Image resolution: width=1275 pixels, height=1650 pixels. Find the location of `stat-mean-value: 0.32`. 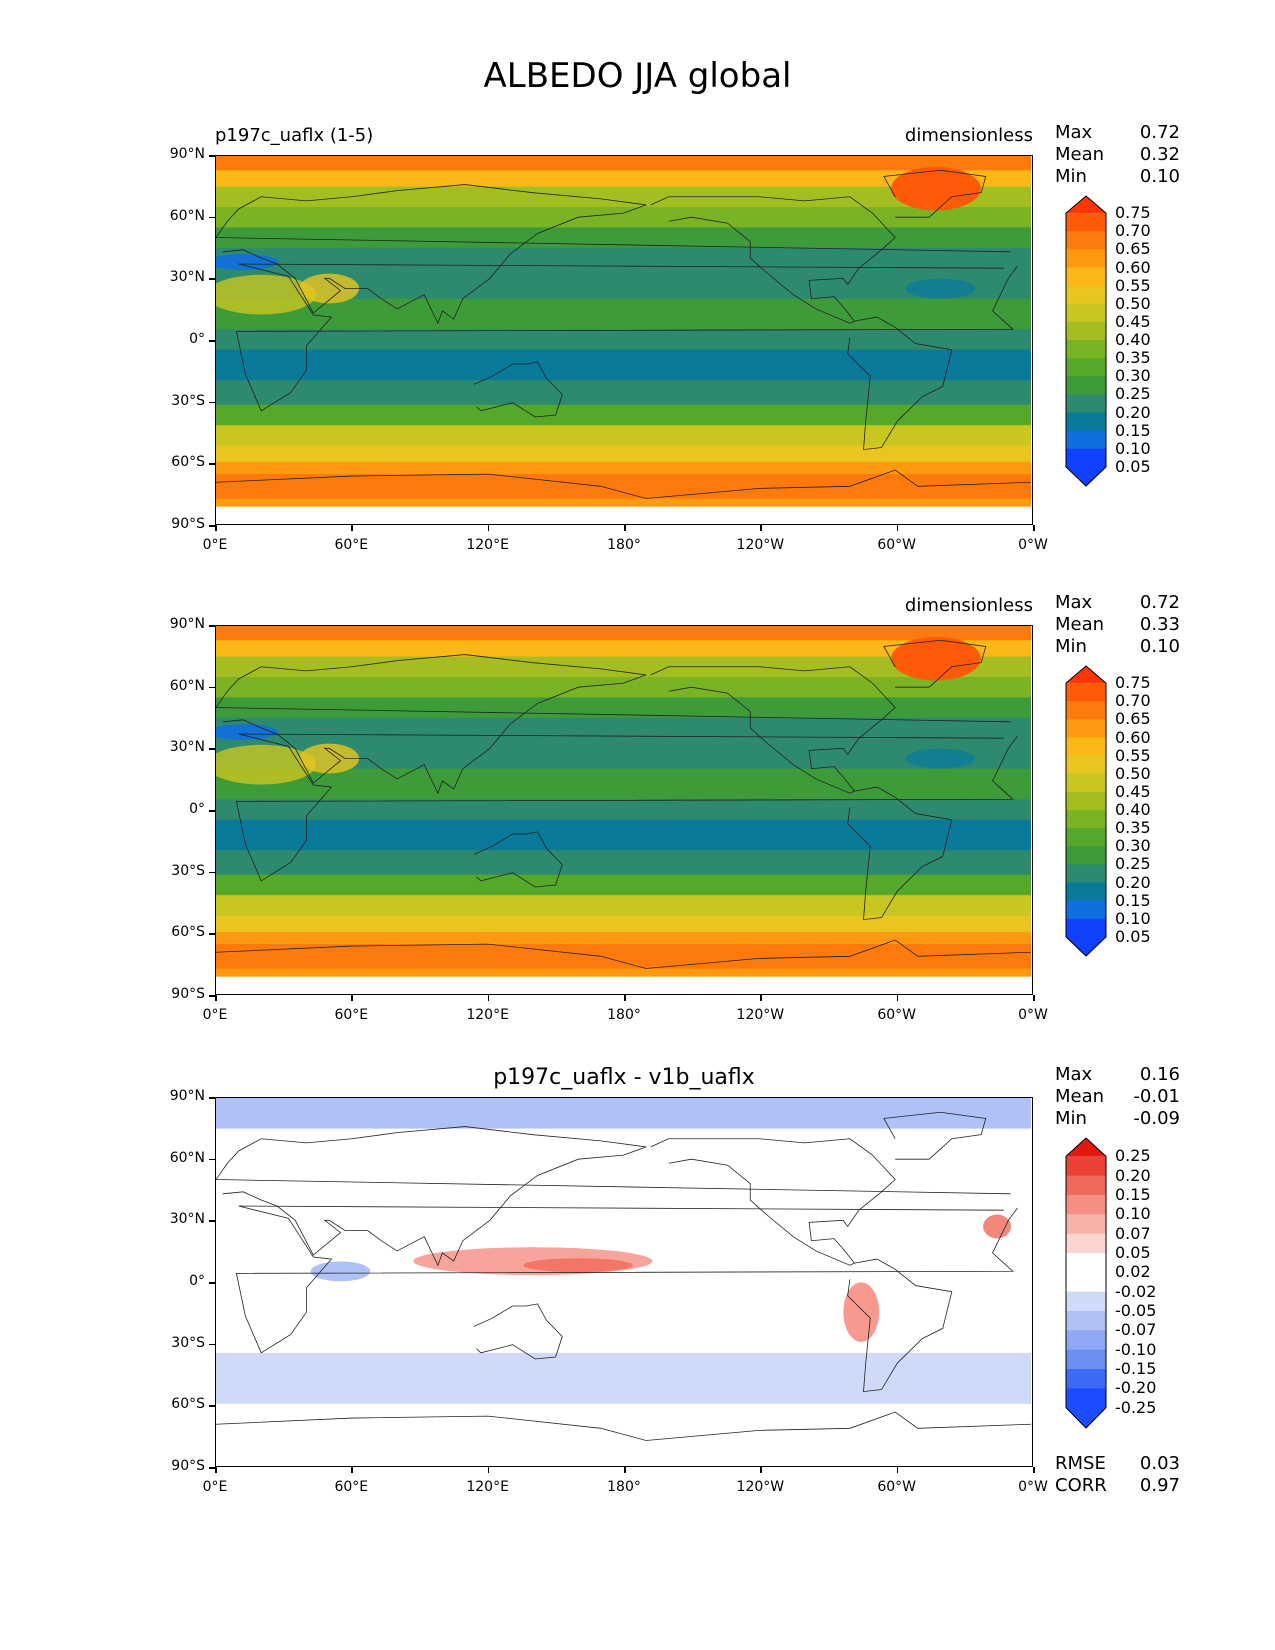

stat-mean-value: 0.32 is located at coordinates (1159, 154).